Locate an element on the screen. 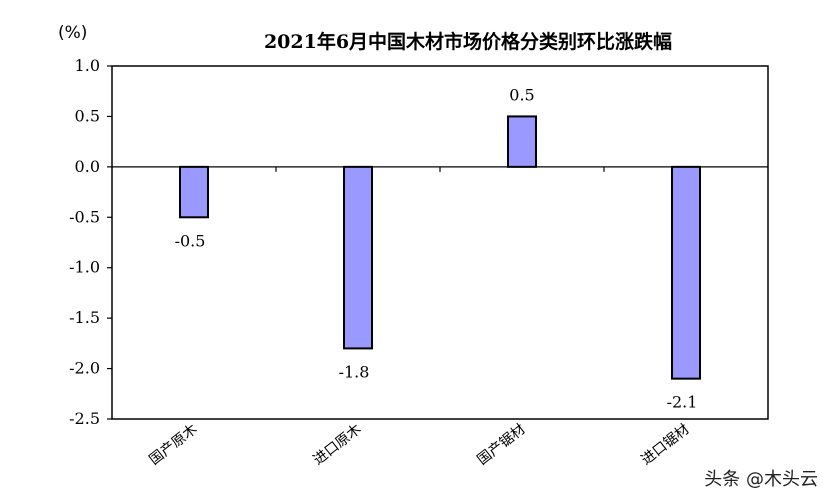 This screenshot has width=832, height=503. data-label: 0.5 is located at coordinates (521, 94).